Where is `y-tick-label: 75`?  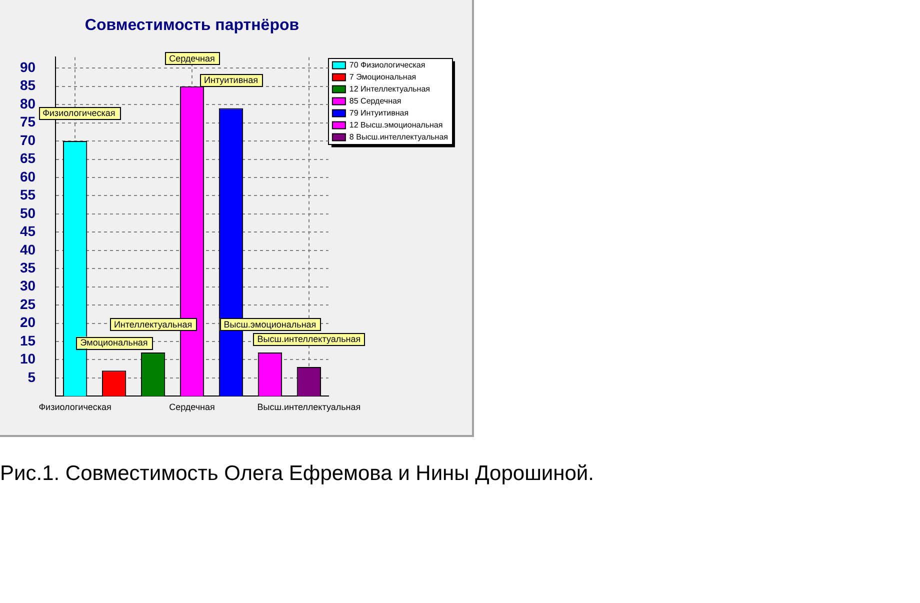 y-tick-label: 75 is located at coordinates (28, 122).